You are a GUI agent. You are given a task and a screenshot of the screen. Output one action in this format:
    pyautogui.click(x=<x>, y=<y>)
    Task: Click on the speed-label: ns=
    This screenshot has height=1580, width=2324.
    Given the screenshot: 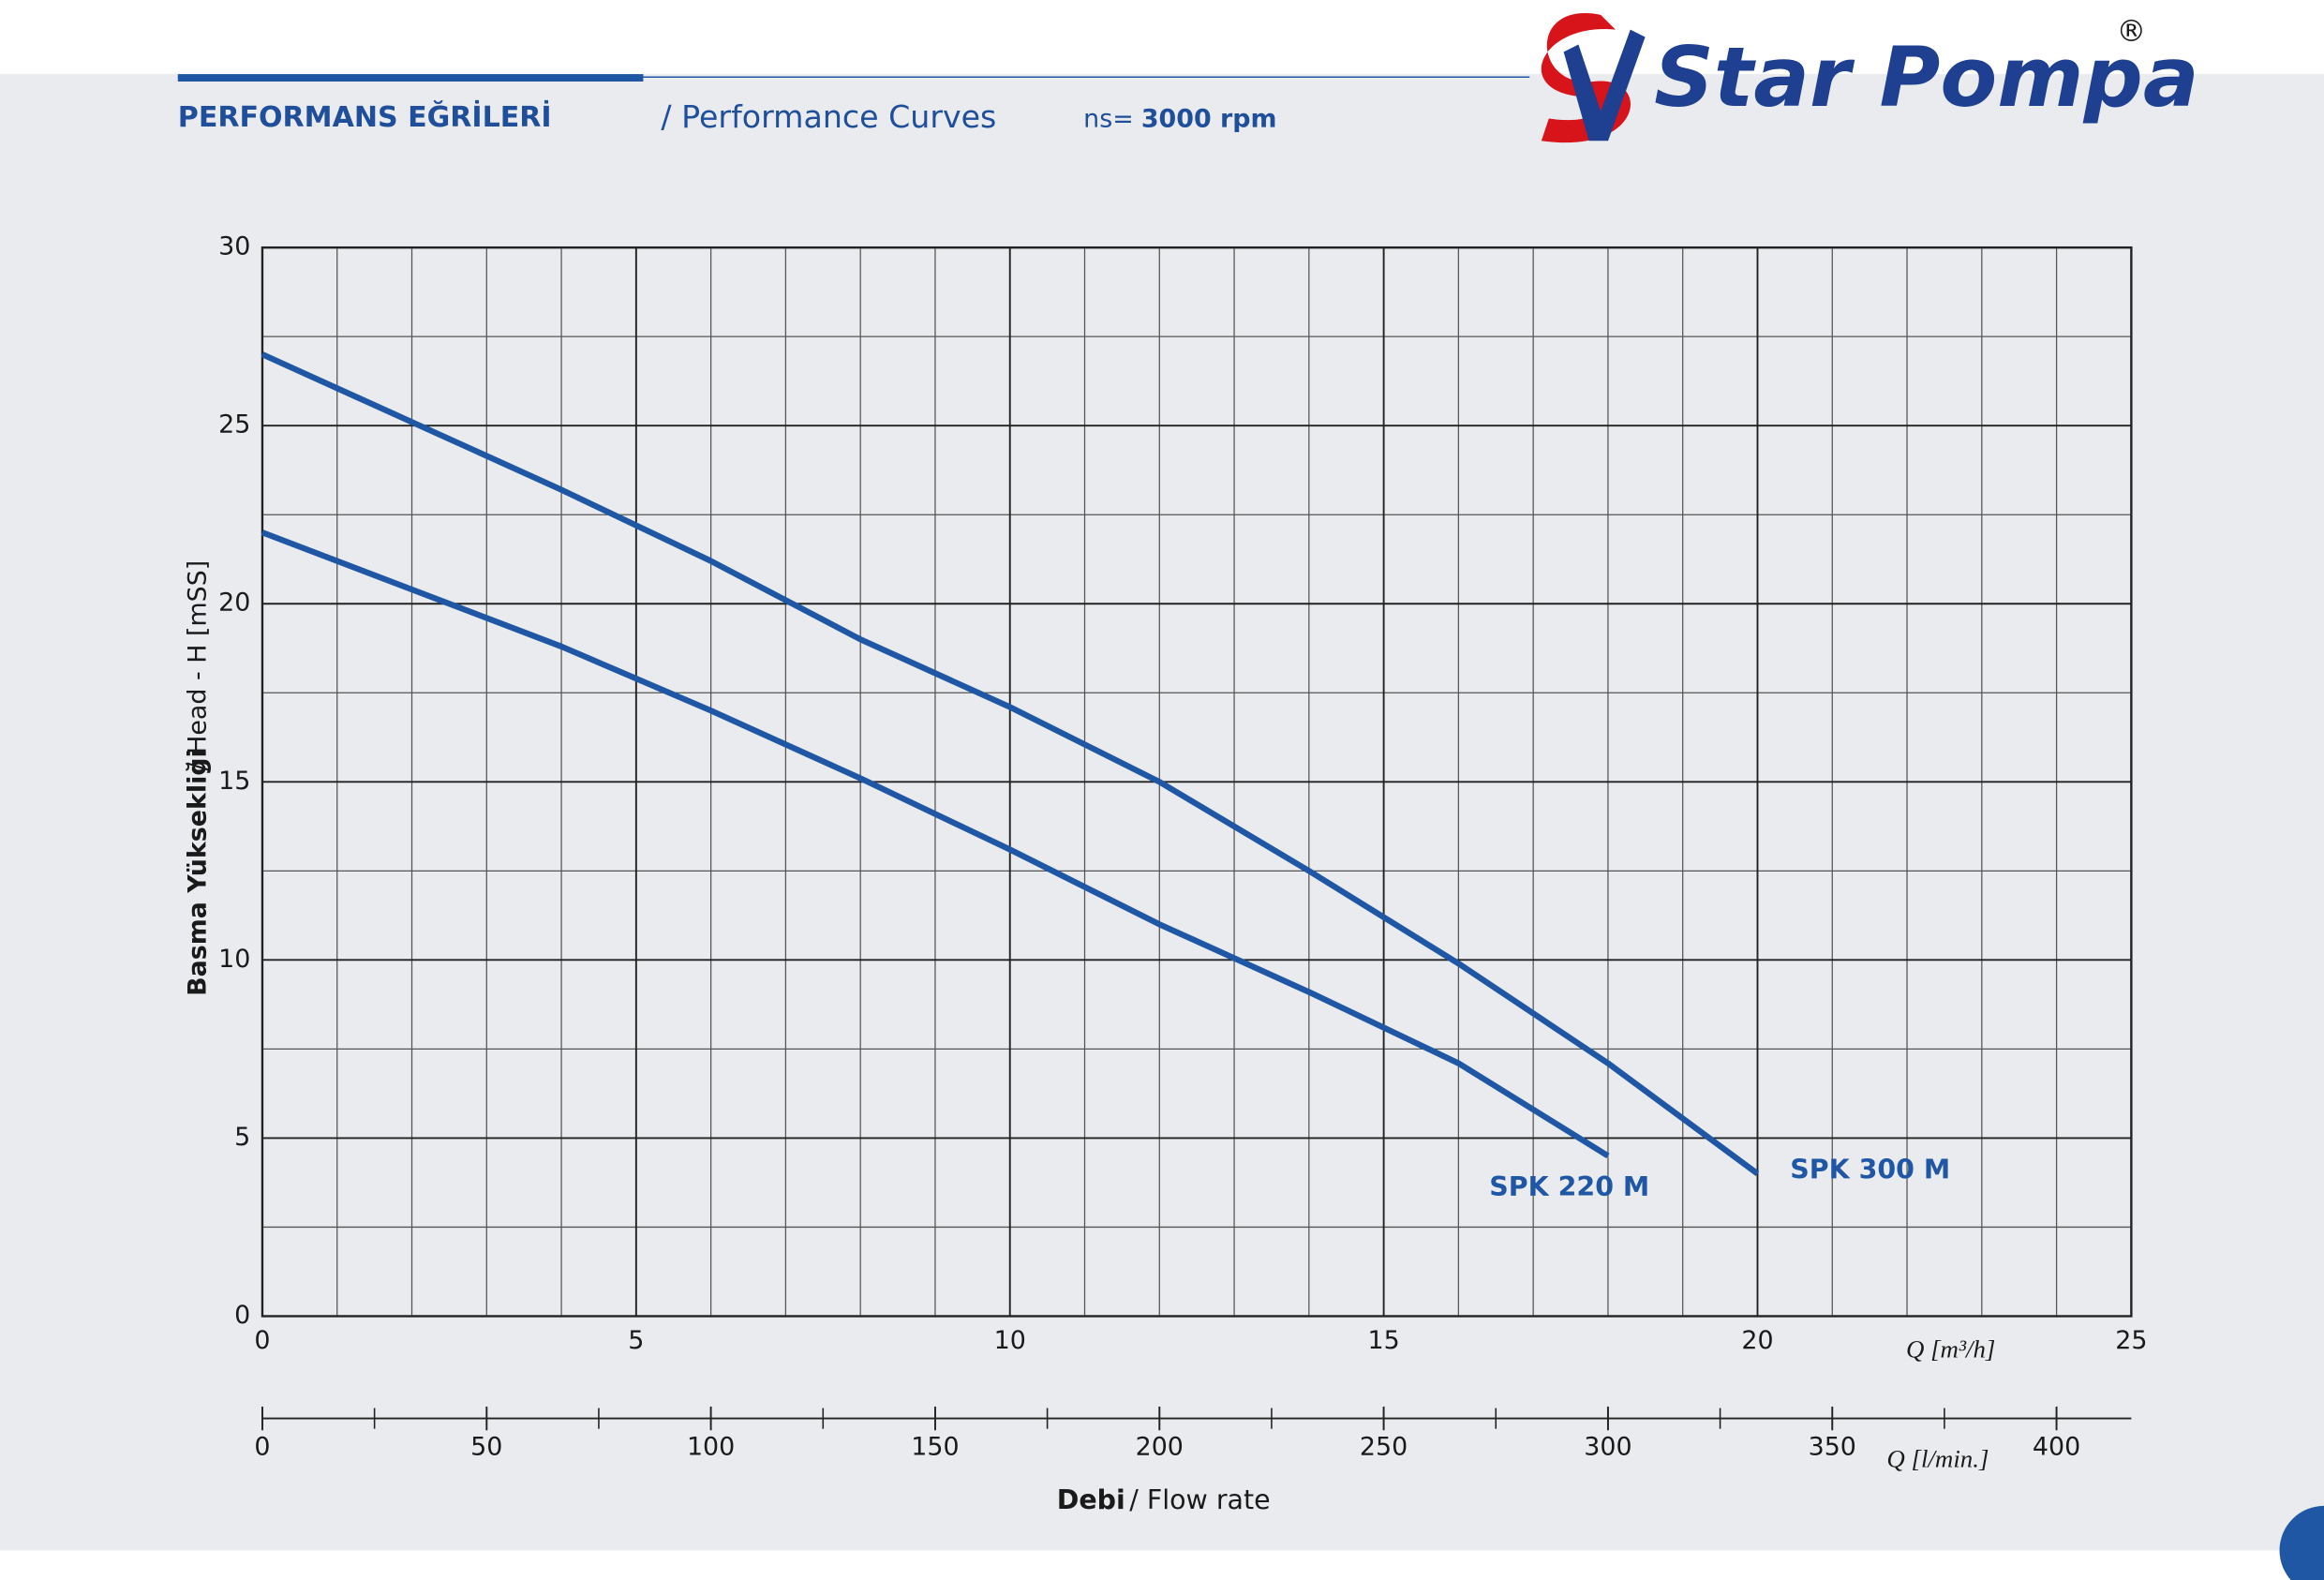 What is the action you would take?
    pyautogui.click(x=1108, y=119)
    